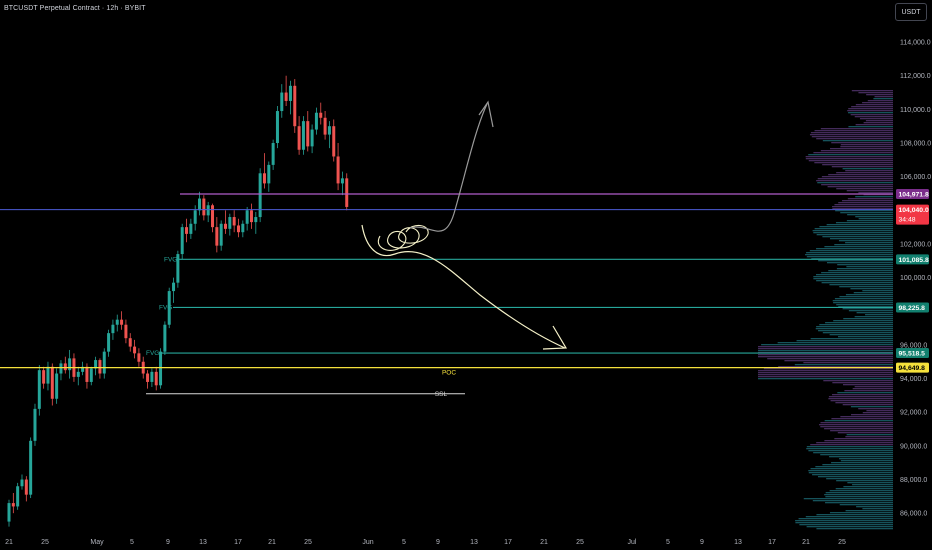  Describe the element at coordinates (915, 177) in the screenshot. I see `y-tick-label: 106,000.0` at that location.